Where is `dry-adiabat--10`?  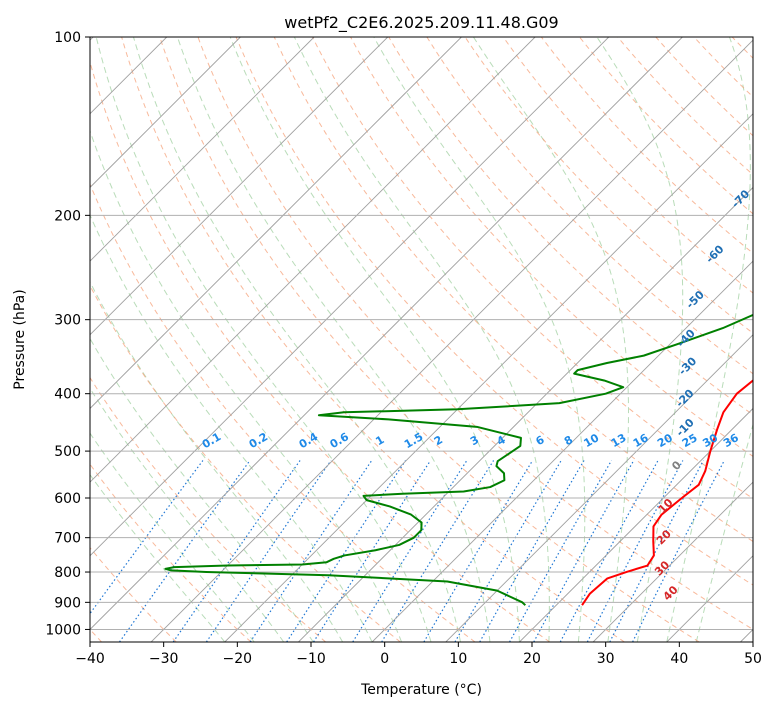 dry-adiabat--10 is located at coordinates (208, 509).